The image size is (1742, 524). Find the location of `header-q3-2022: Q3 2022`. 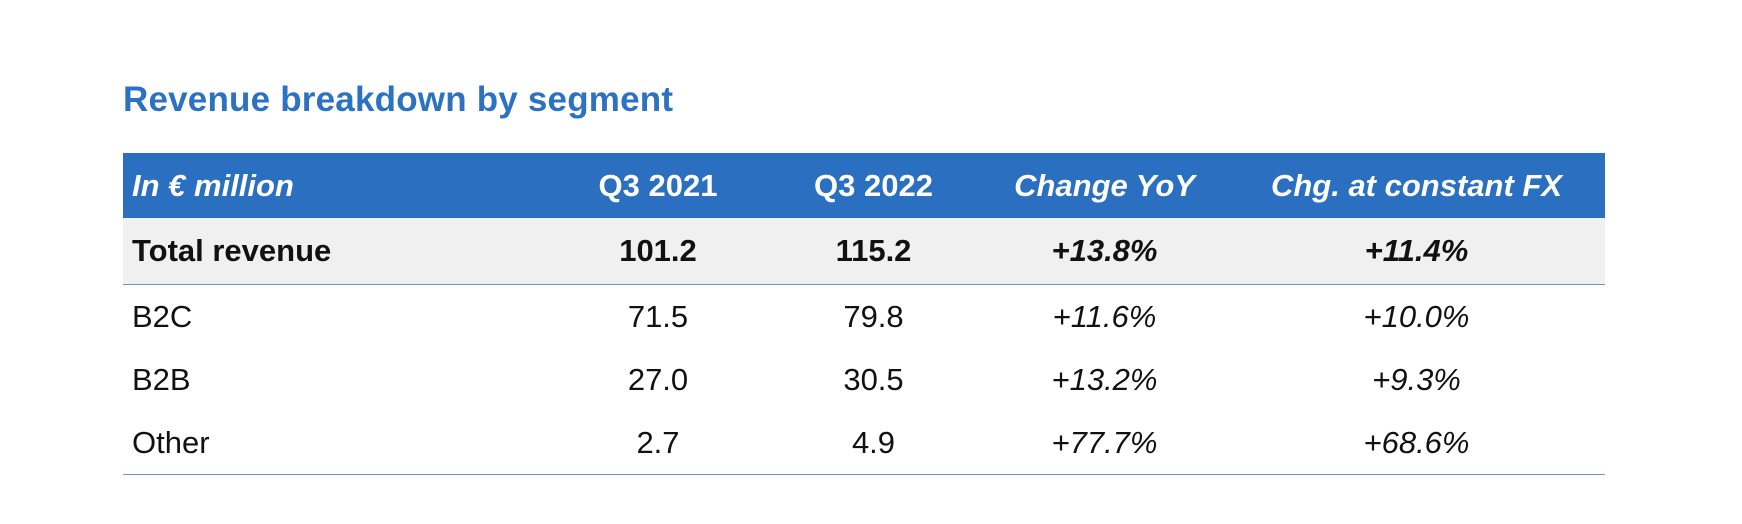

header-q3-2022: Q3 2022 is located at coordinates (873, 185).